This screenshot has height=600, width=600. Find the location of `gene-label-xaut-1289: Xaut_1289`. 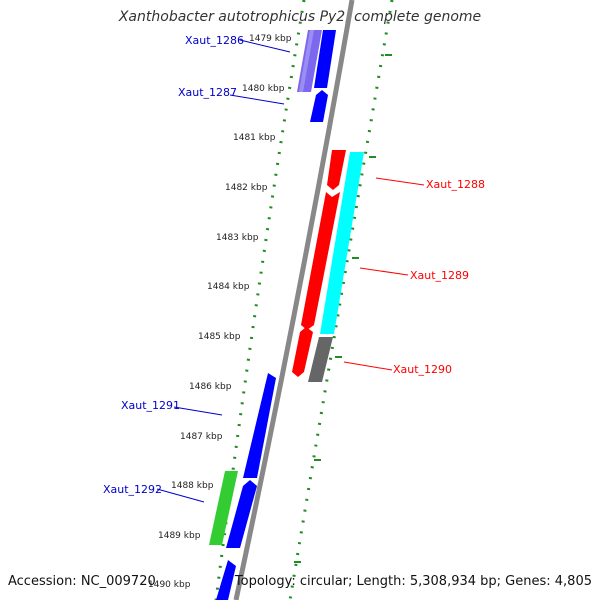

gene-label-xaut-1289: Xaut_1289 is located at coordinates (439, 275).